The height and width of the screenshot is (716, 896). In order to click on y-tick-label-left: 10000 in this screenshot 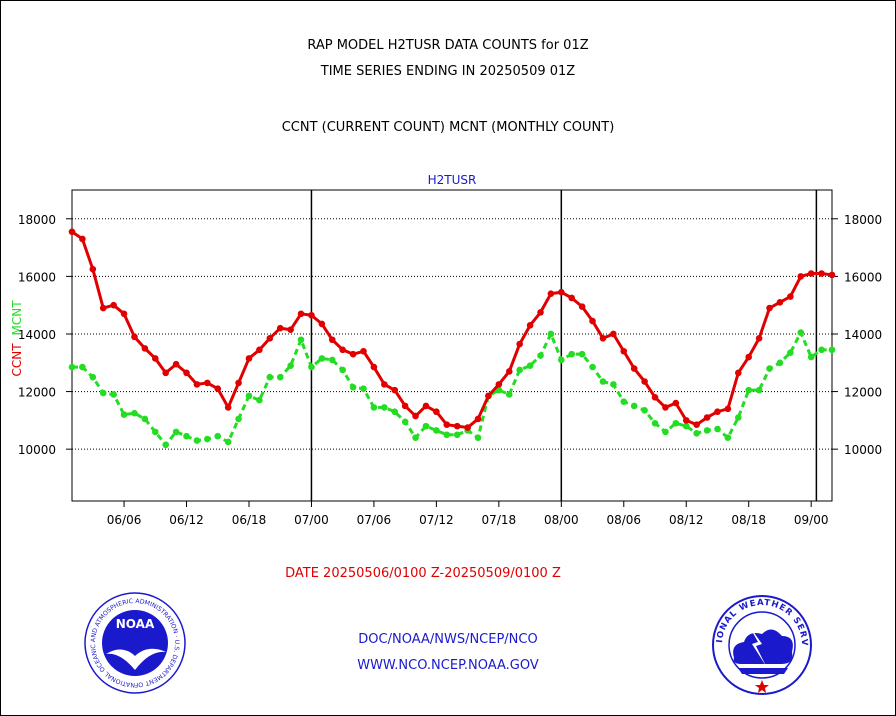, I will do `click(37, 450)`.